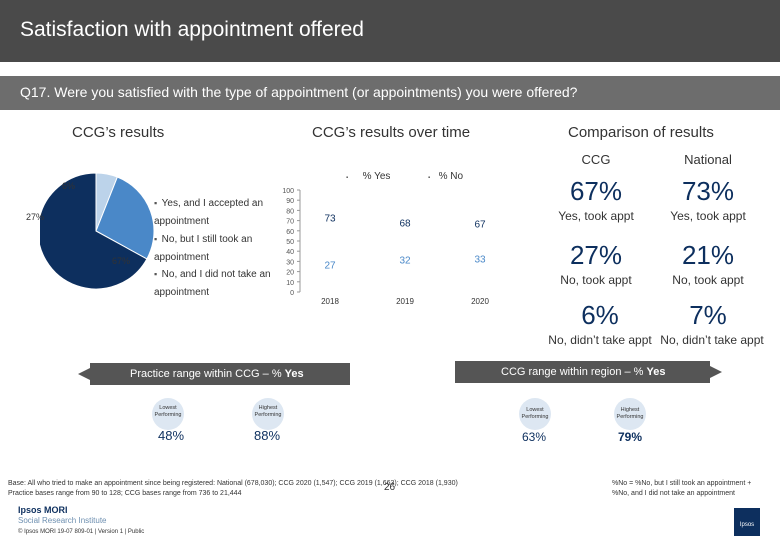 This screenshot has width=780, height=540. Describe the element at coordinates (368, 176) in the screenshot. I see `line-legend-yes: ▪ % Yes` at that location.